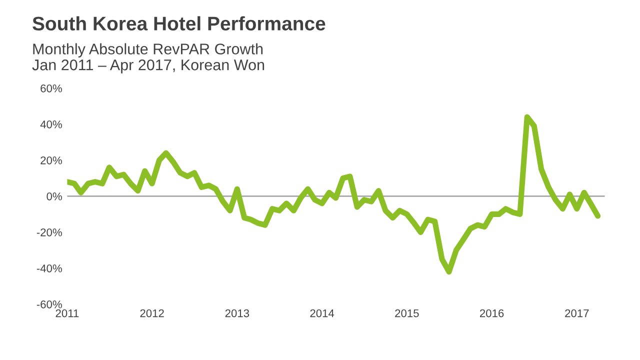 The width and height of the screenshot is (640, 360). Describe the element at coordinates (322, 313) in the screenshot. I see `x-tick-label: 2014` at that location.